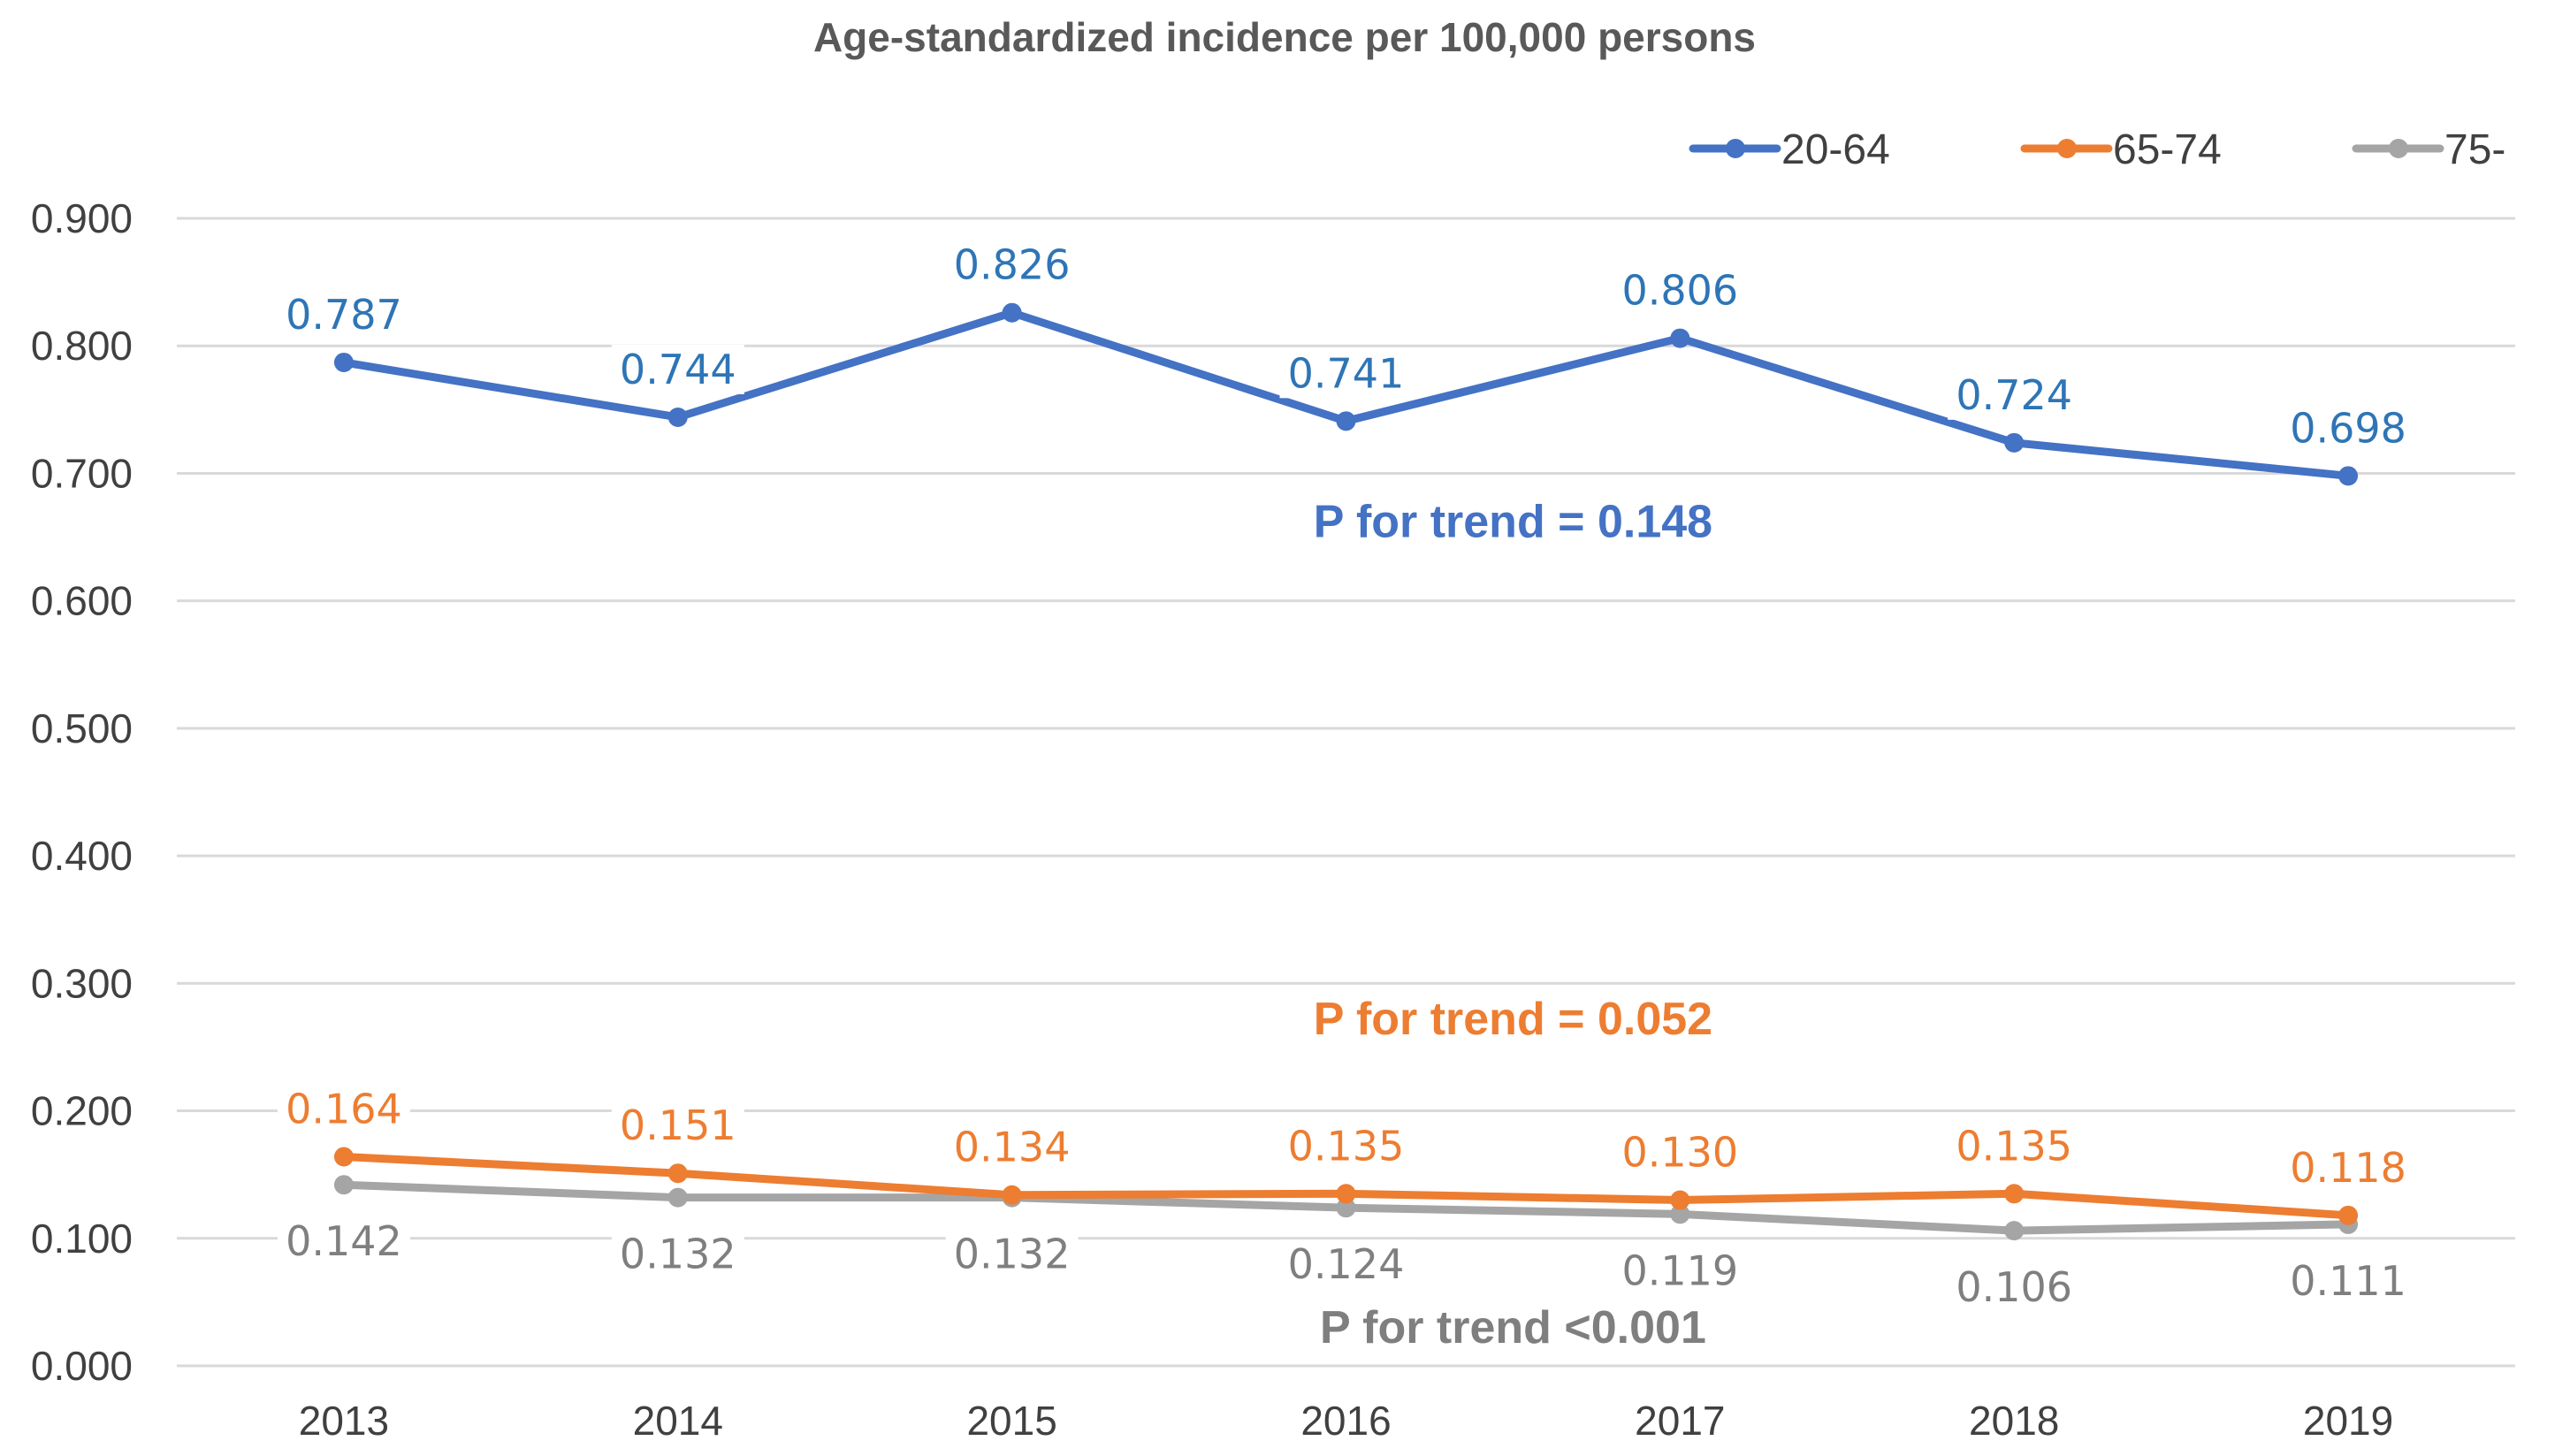 This screenshot has width=2570, height=1456. I want to click on trend-annotation: P for trend = 0.052, so click(1513, 1019).